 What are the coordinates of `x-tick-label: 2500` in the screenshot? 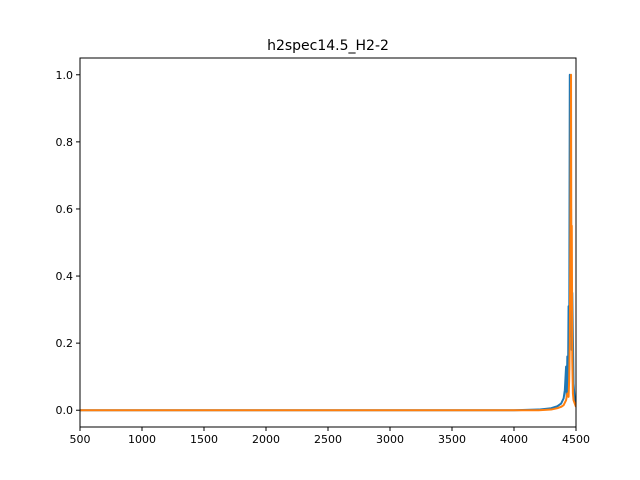 It's located at (328, 439).